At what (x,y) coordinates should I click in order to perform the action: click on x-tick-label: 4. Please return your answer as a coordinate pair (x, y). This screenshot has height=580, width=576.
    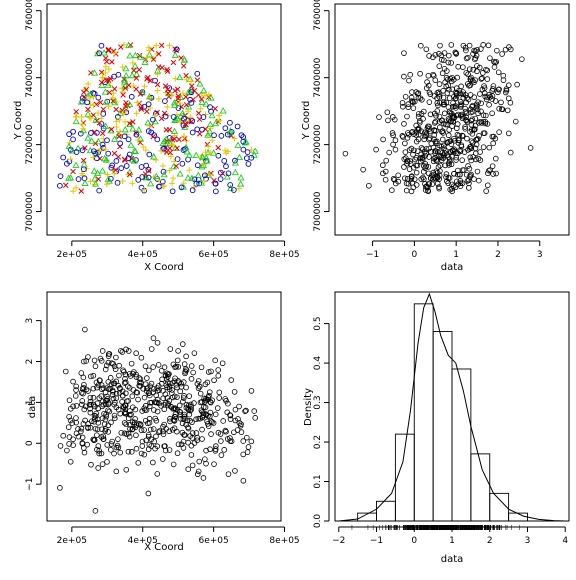
    Looking at the image, I should click on (565, 541).